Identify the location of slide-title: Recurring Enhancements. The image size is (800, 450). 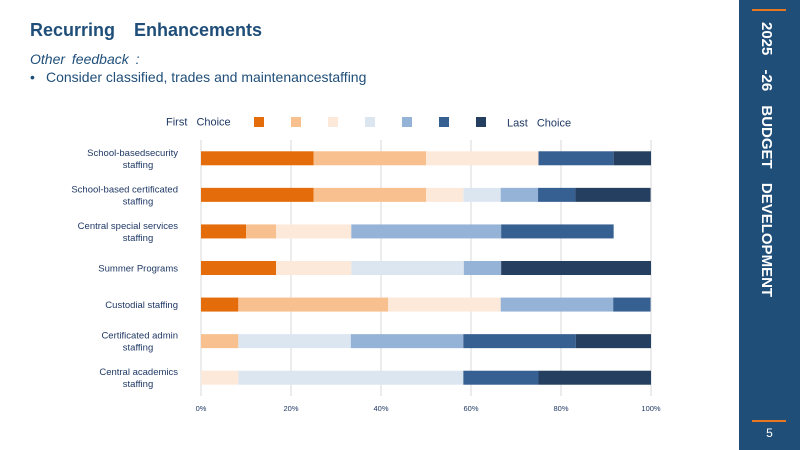
(146, 30).